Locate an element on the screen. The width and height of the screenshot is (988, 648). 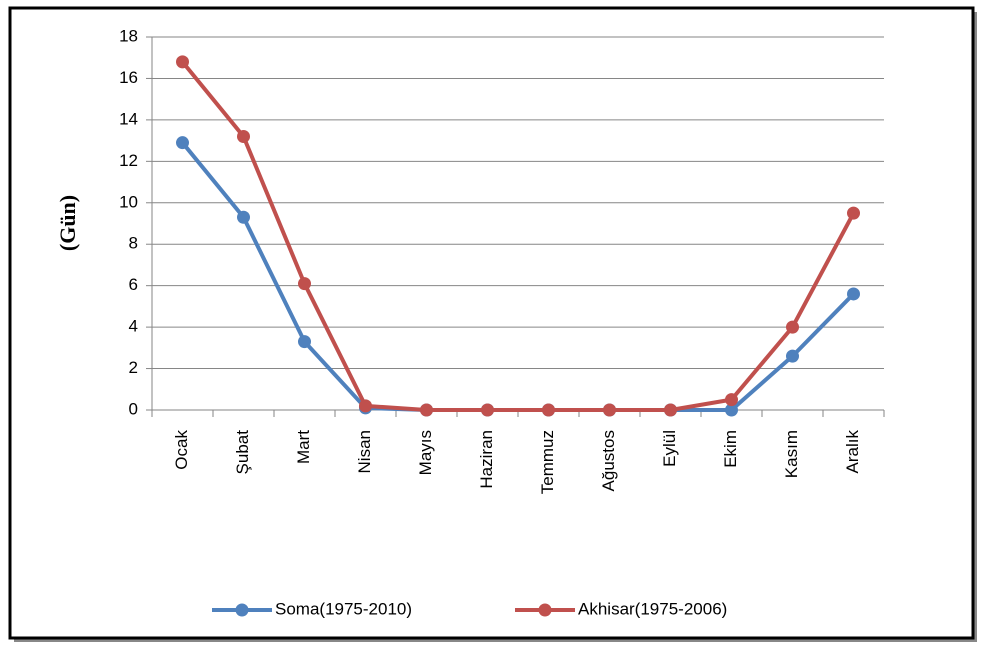
x-tick-label: Nisan is located at coordinates (364, 451).